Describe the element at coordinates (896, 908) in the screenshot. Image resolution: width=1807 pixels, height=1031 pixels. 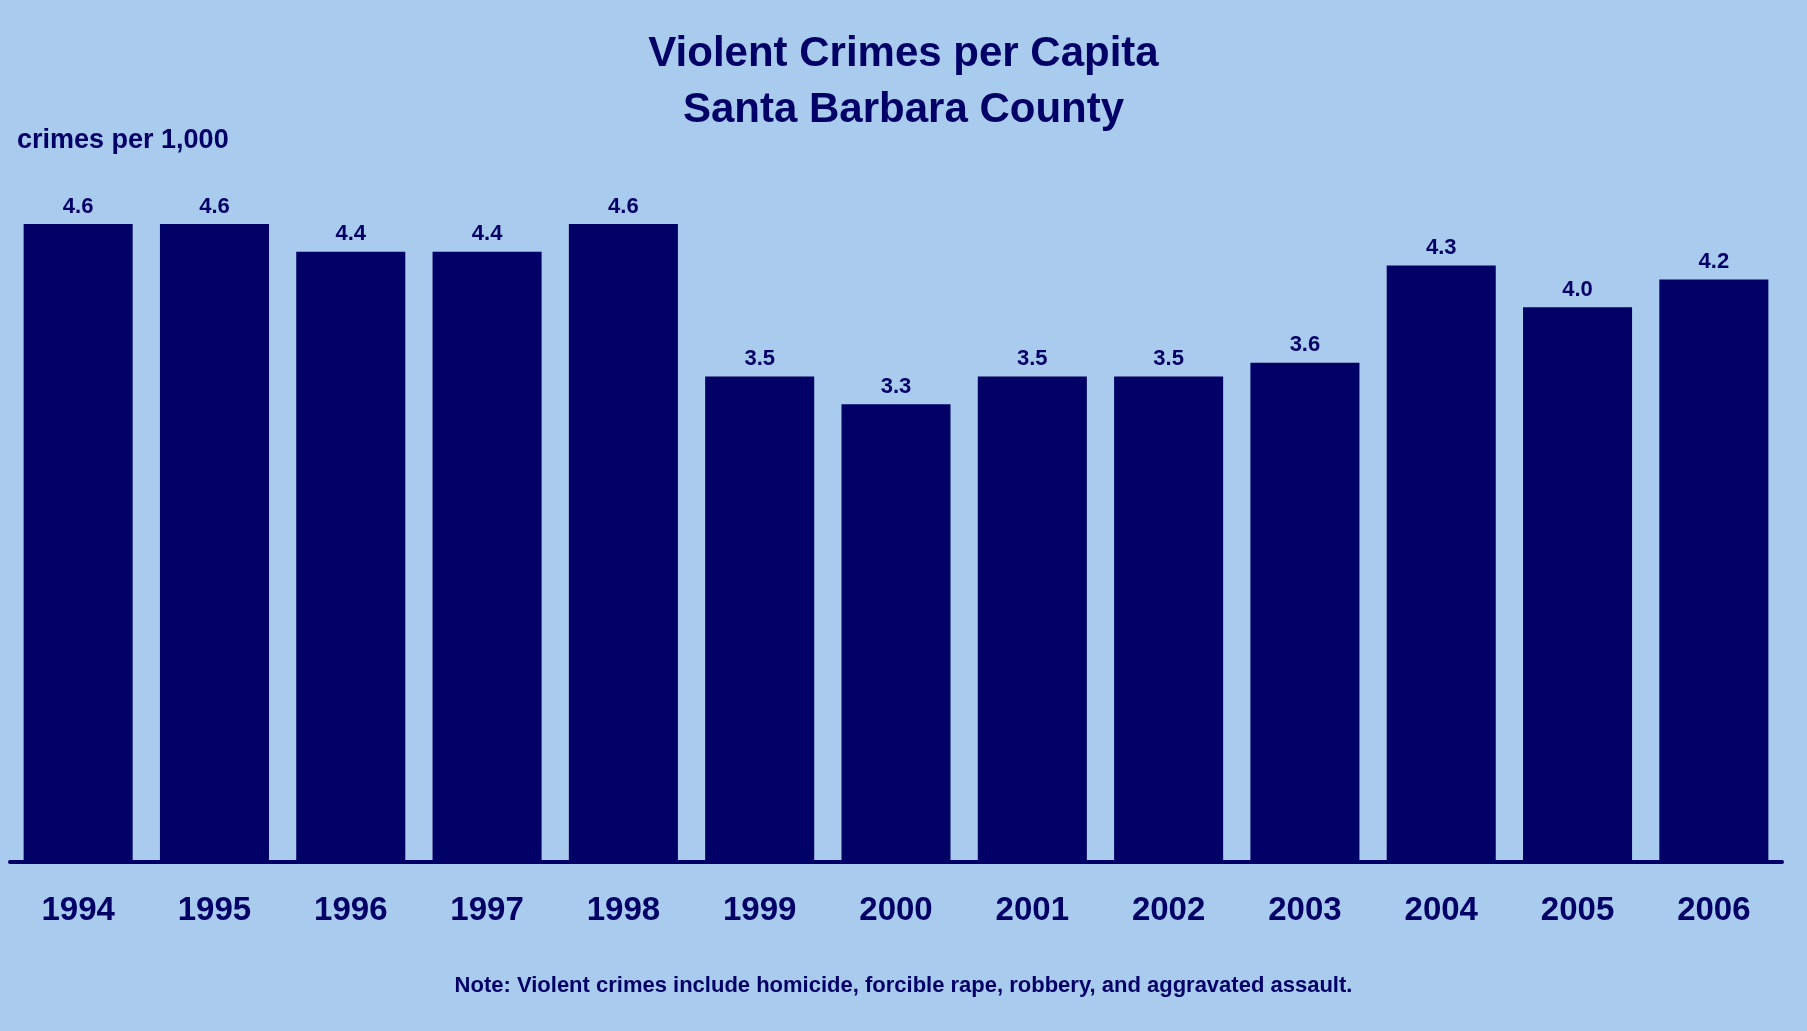
I see `x-tick-label: 2000` at that location.